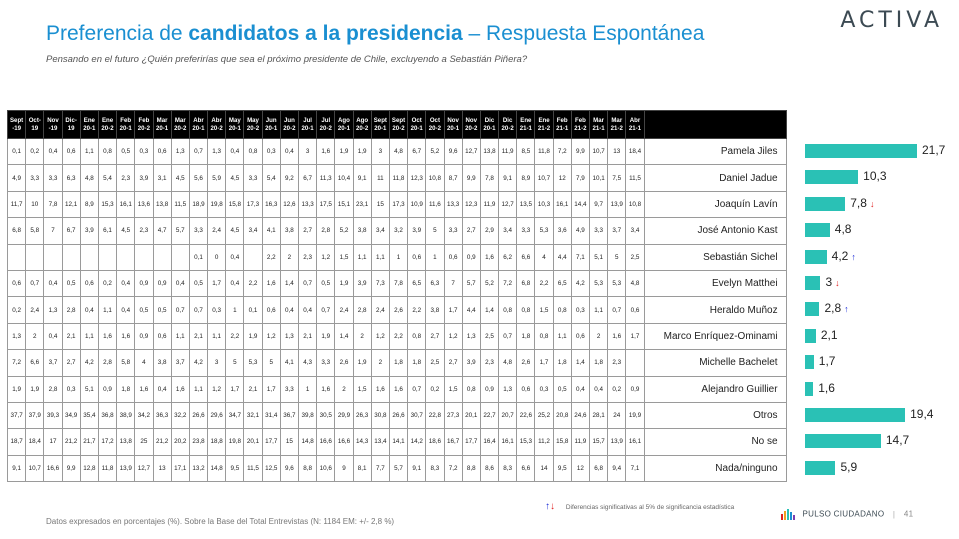  I want to click on table-cell: 9,5, so click(562, 468).